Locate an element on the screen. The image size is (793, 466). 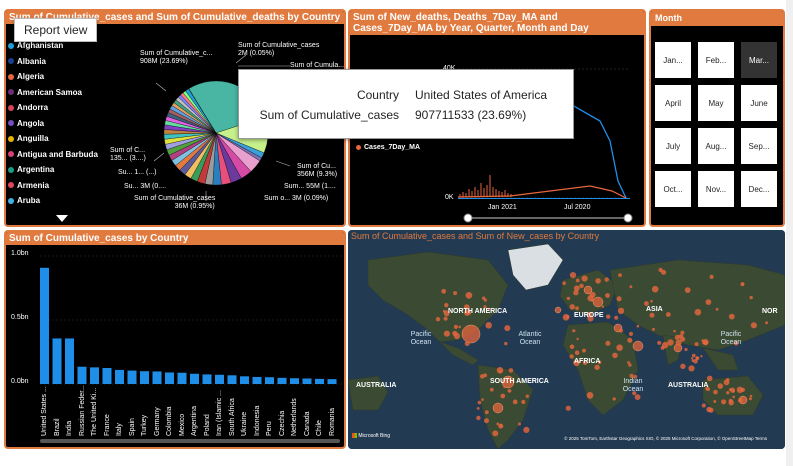
month-tile: April is located at coordinates (673, 103).